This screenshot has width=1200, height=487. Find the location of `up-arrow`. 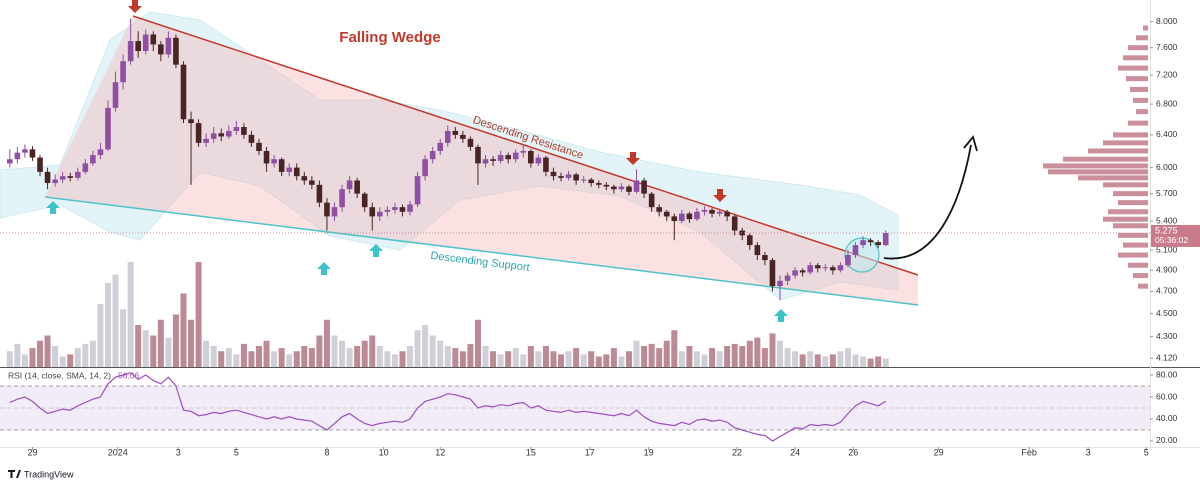

up-arrow is located at coordinates (376, 250).